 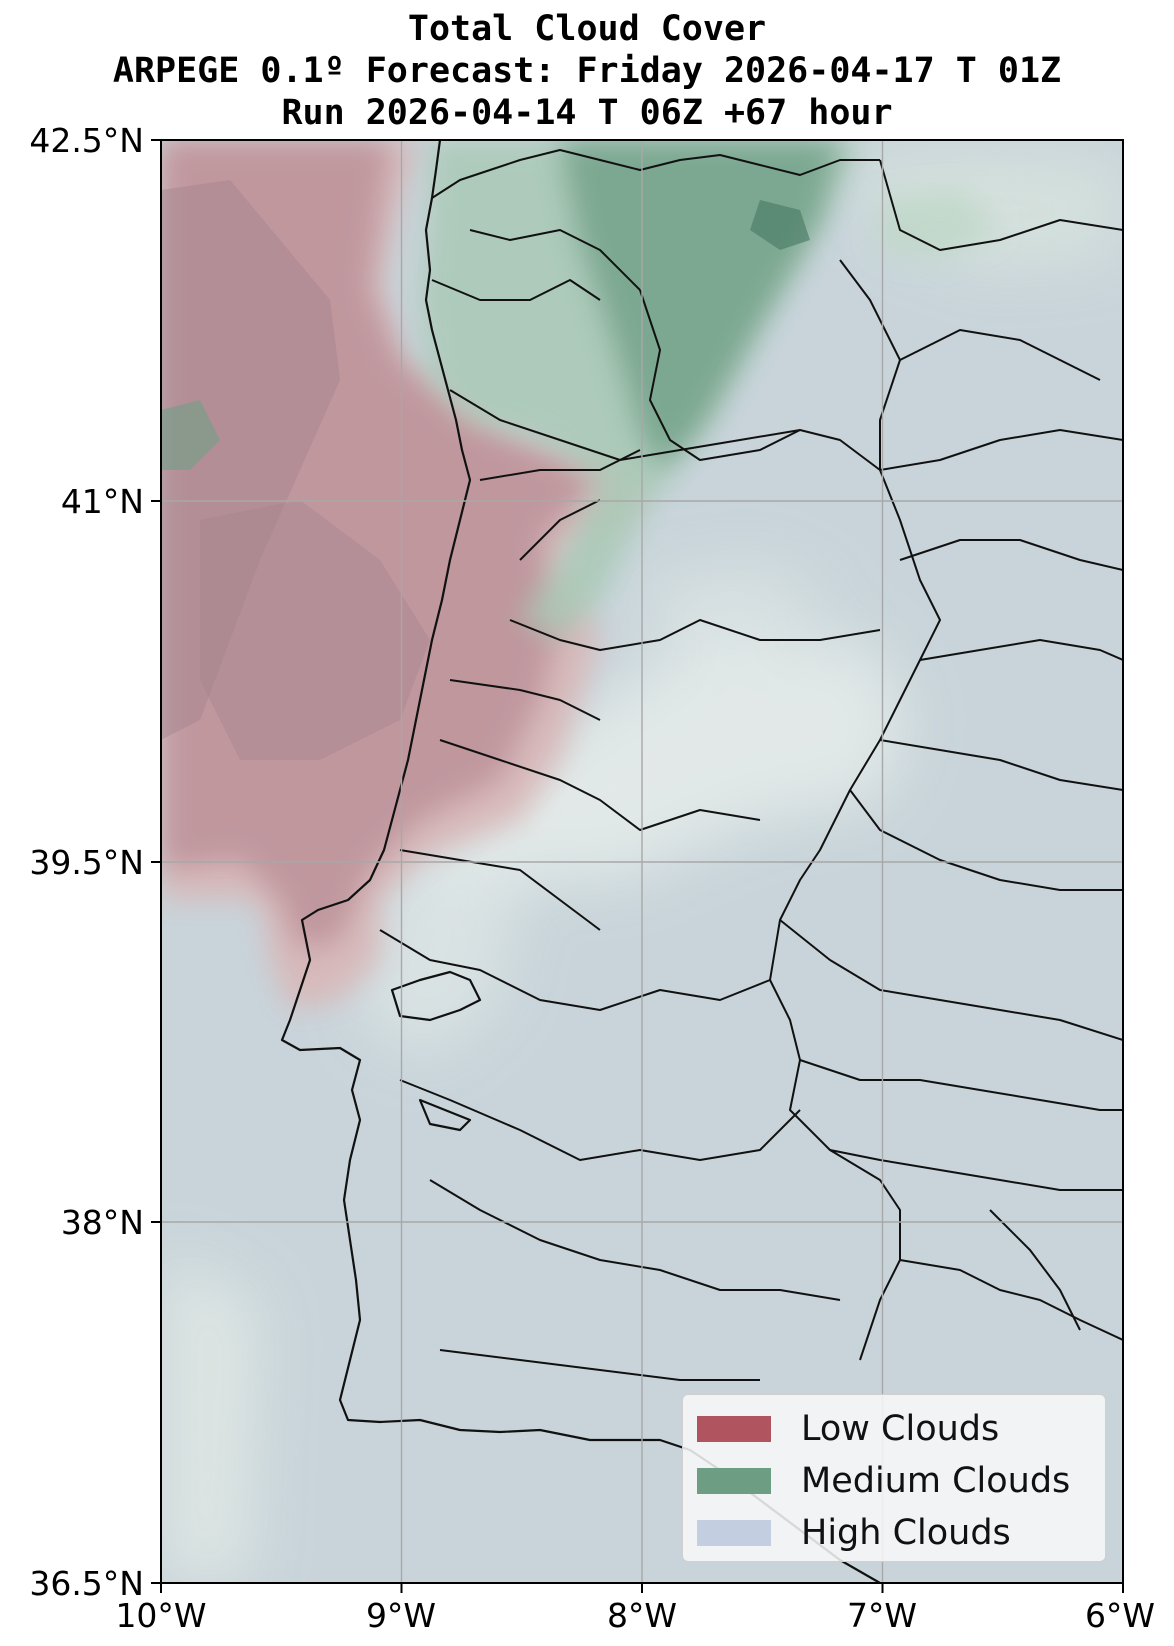 I want to click on legend: Low Clouds Medium Clouds High Clouds, so click(x=894, y=1478).